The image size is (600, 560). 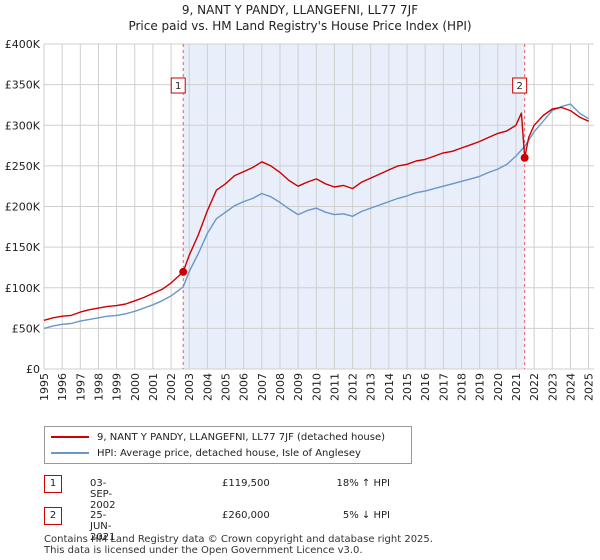 What do you see at coordinates (407, 387) in the screenshot?
I see `x-tick-label: 2015` at bounding box center [407, 387].